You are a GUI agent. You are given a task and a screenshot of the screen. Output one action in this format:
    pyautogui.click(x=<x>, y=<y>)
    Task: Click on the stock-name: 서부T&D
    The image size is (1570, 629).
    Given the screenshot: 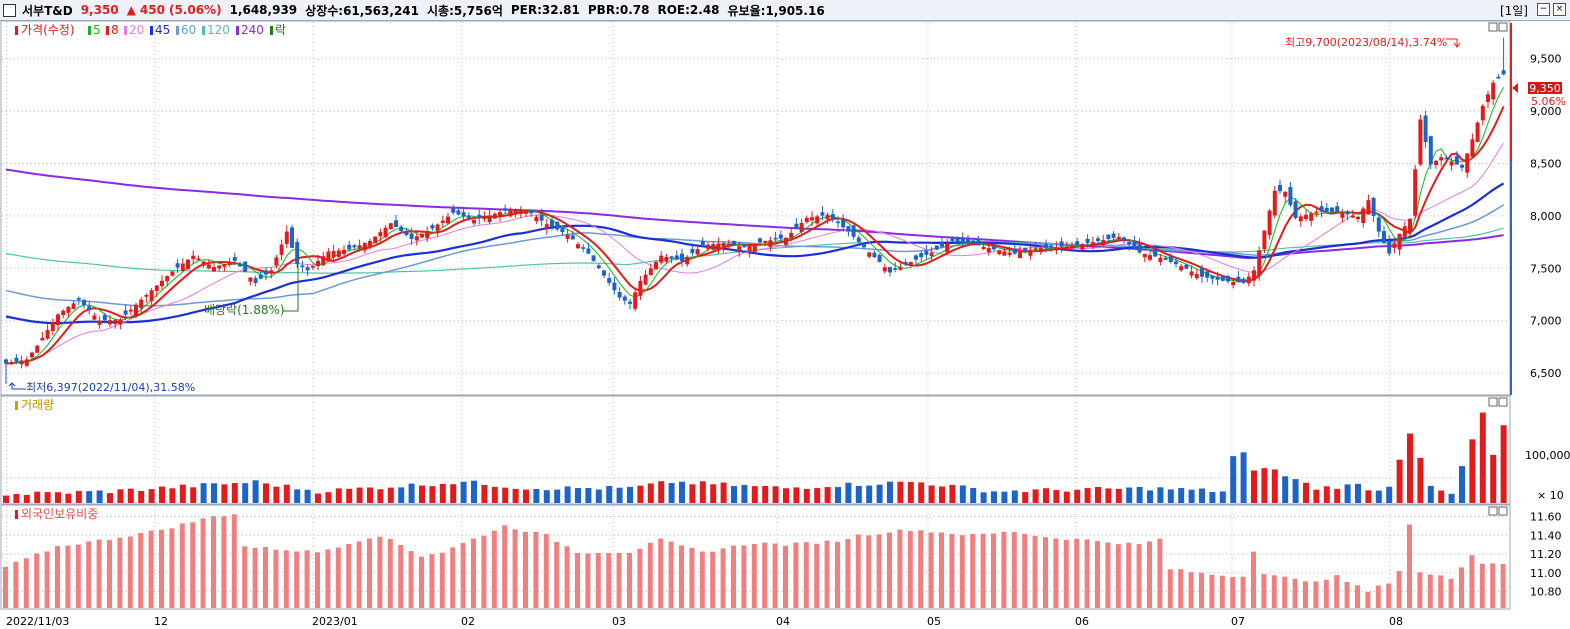 What is the action you would take?
    pyautogui.click(x=47, y=10)
    